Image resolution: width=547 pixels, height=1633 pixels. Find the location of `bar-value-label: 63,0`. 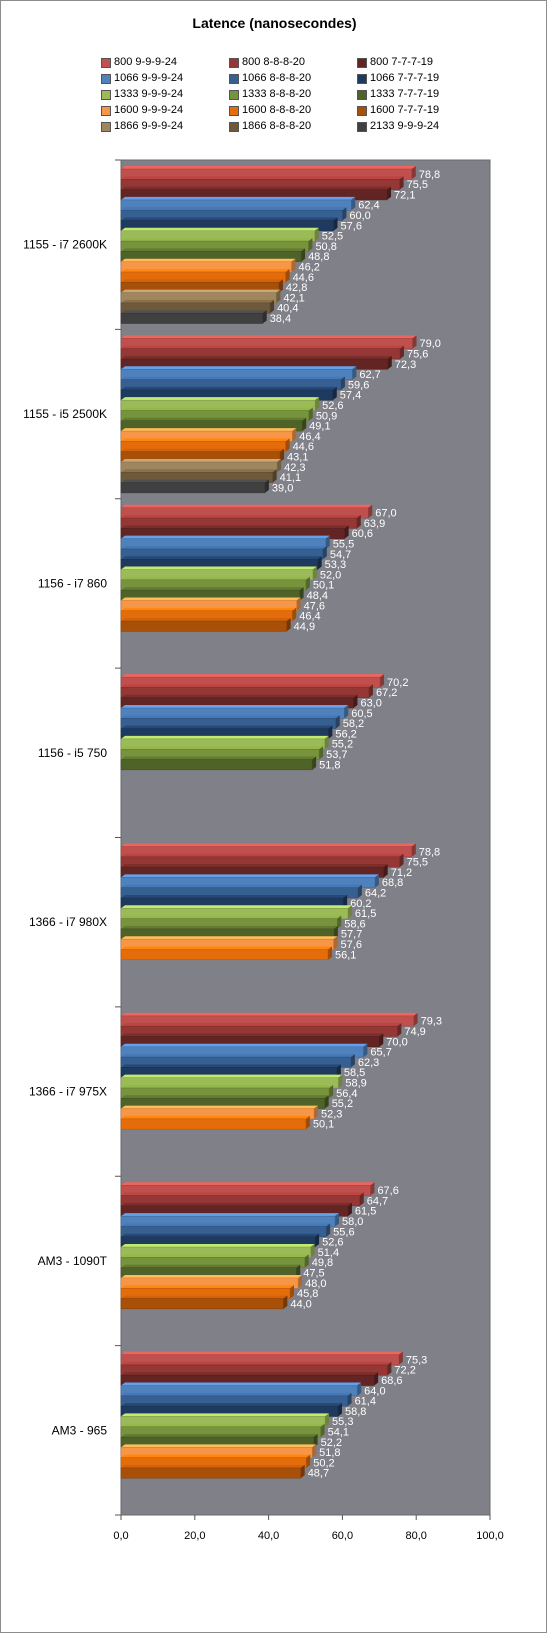

bar-value-label: 63,0 is located at coordinates (370, 704).